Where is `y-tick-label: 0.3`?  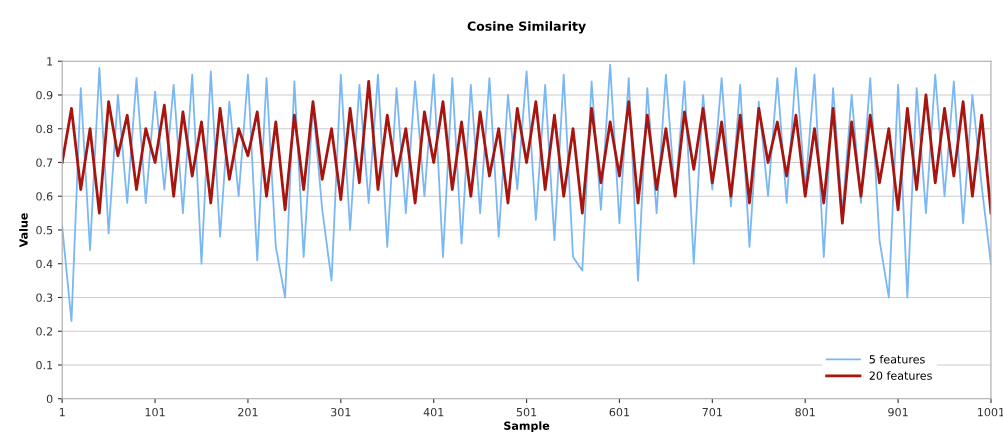
y-tick-label: 0.3 is located at coordinates (44, 297).